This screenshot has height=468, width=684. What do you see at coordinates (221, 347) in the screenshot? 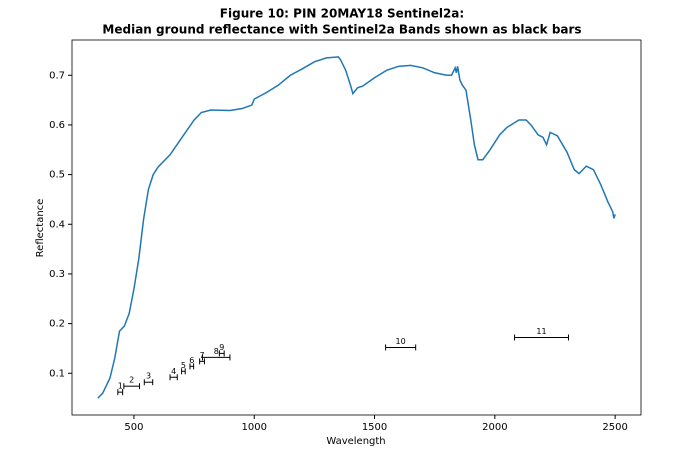
I see `band-label: 9` at bounding box center [221, 347].